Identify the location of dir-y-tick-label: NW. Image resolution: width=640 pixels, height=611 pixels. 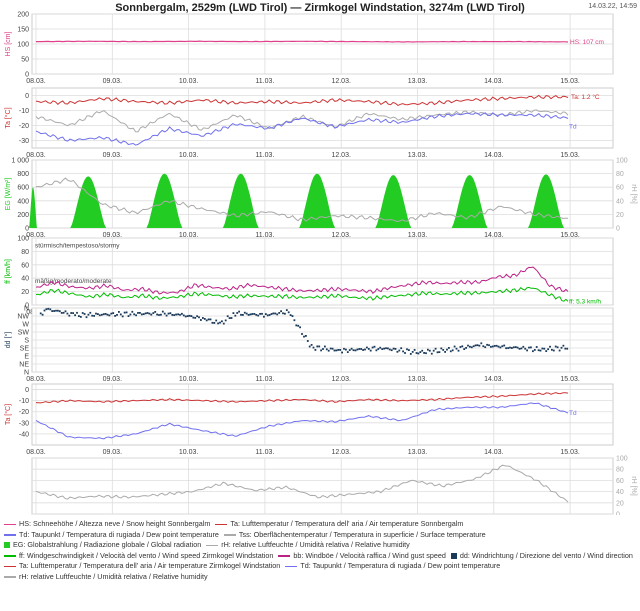
(23, 317).